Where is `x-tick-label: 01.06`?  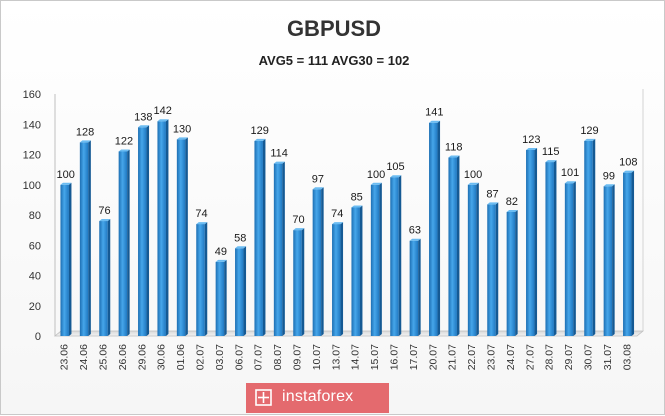 x-tick-label: 01.06 is located at coordinates (181, 357).